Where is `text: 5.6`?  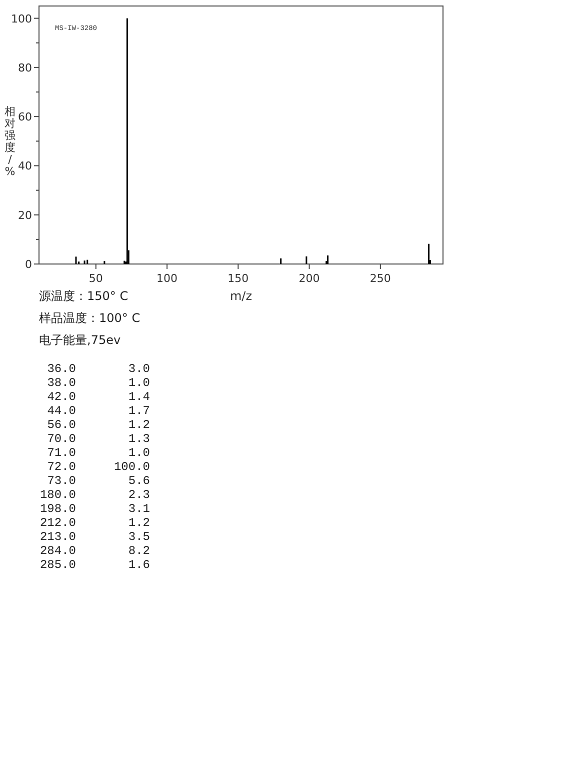
text: 5.6 is located at coordinates (139, 481).